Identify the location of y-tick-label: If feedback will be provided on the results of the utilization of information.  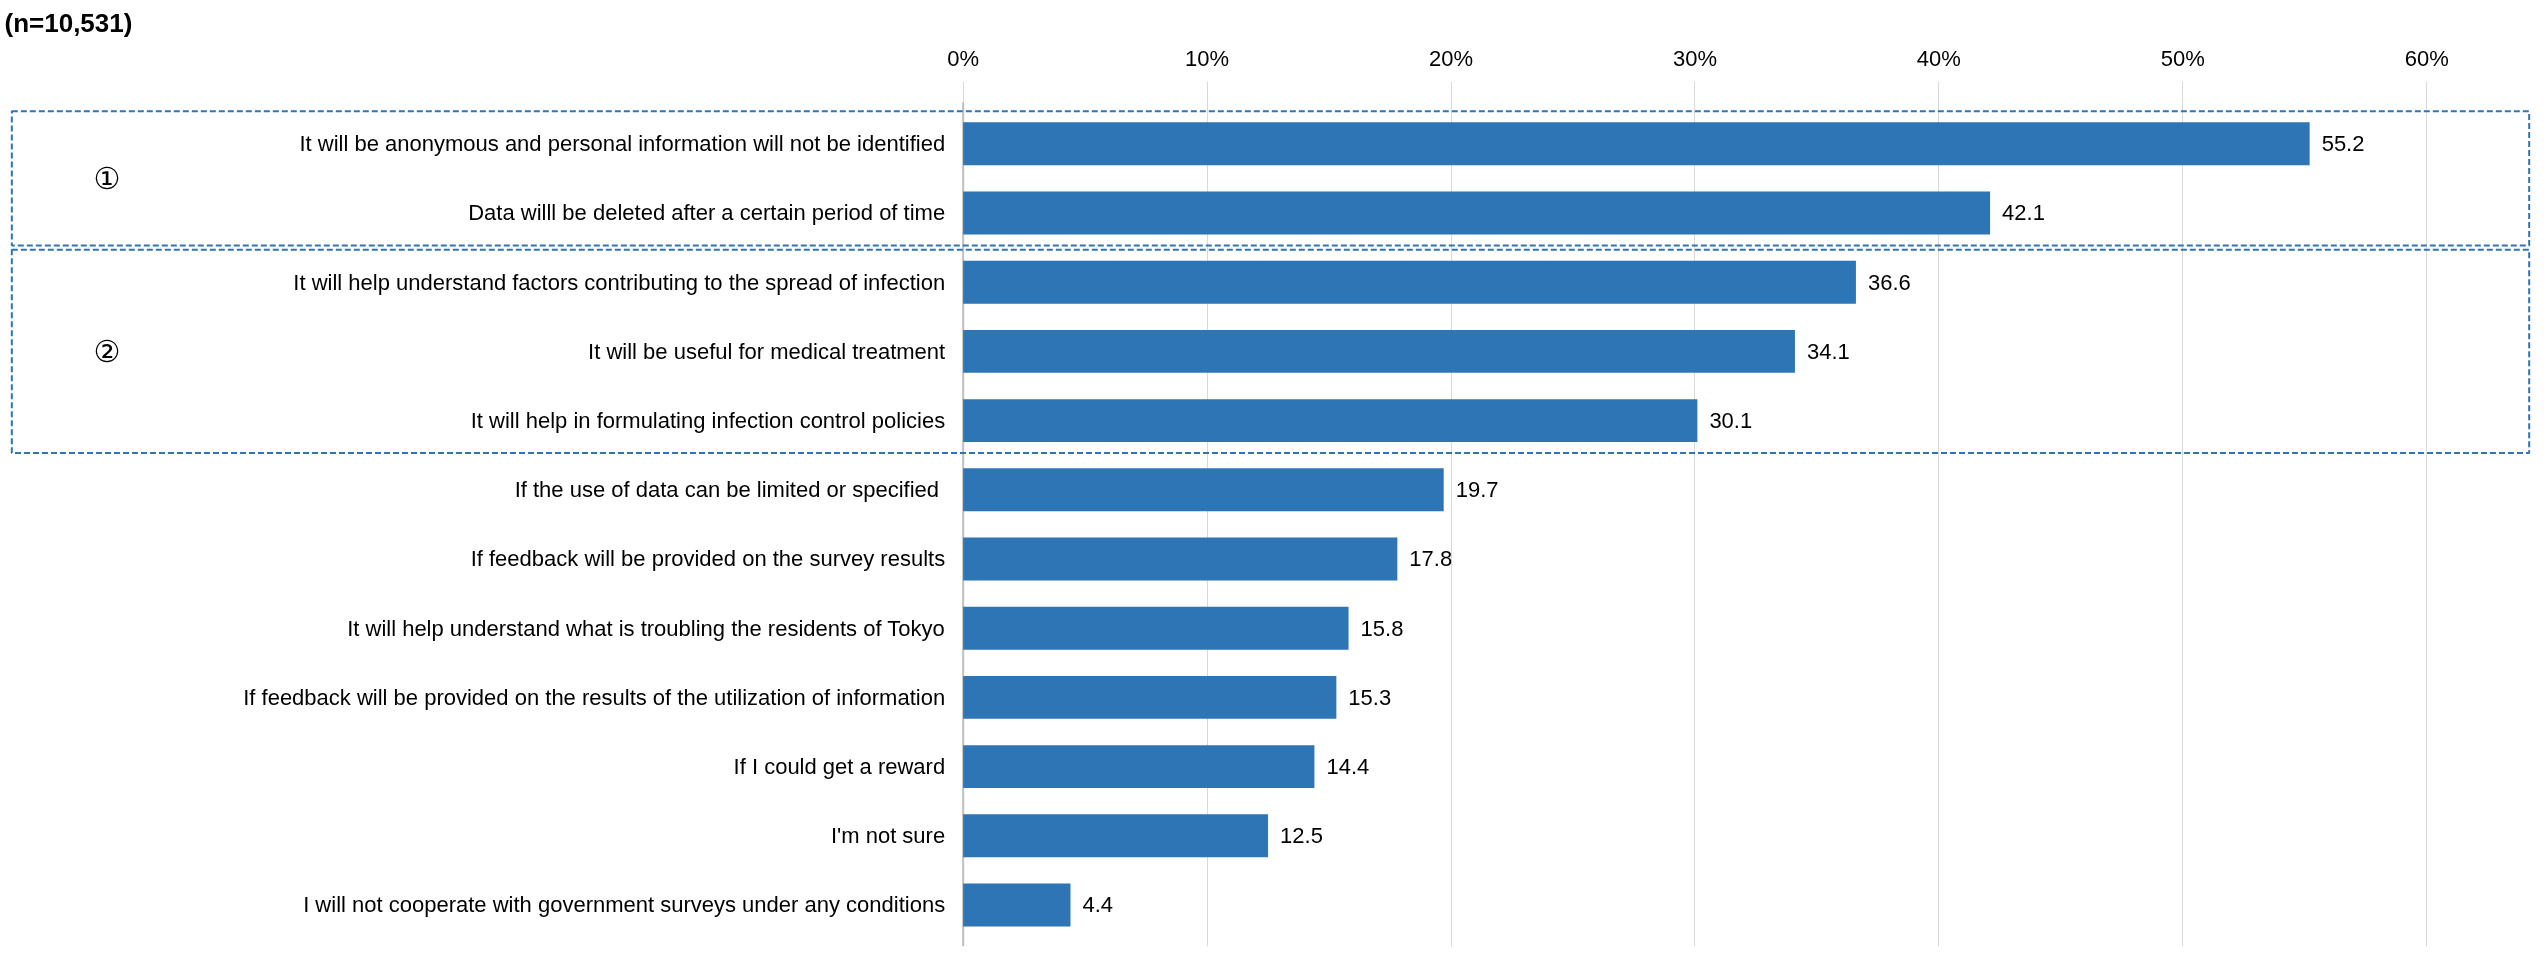
(594, 697).